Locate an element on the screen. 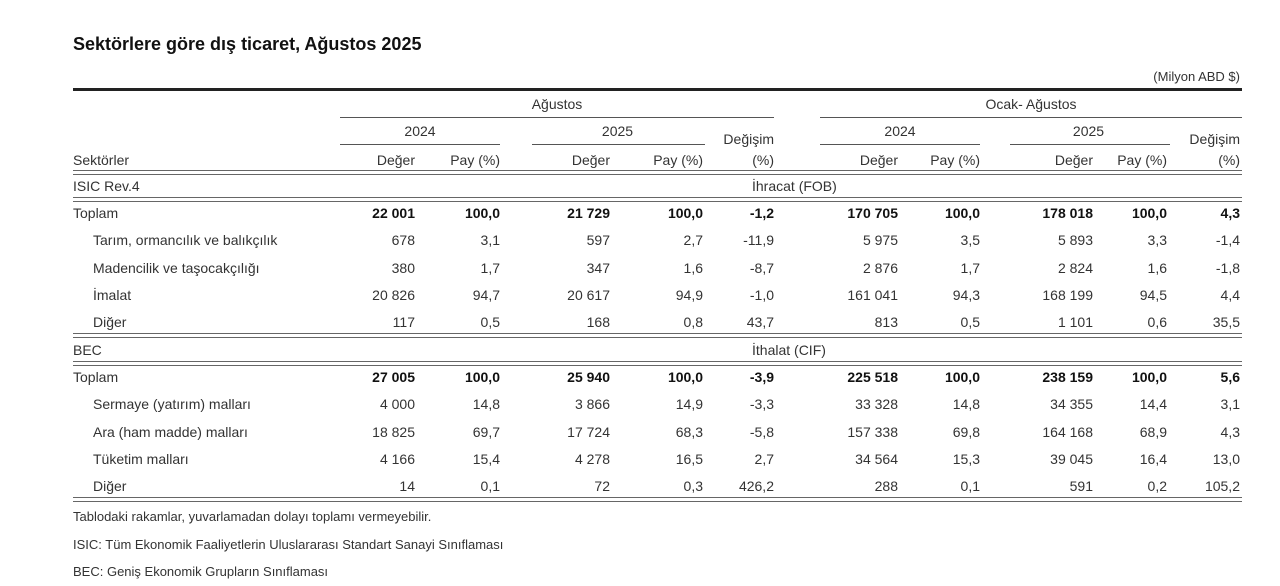  table-cell: 43,7 is located at coordinates (760, 322).